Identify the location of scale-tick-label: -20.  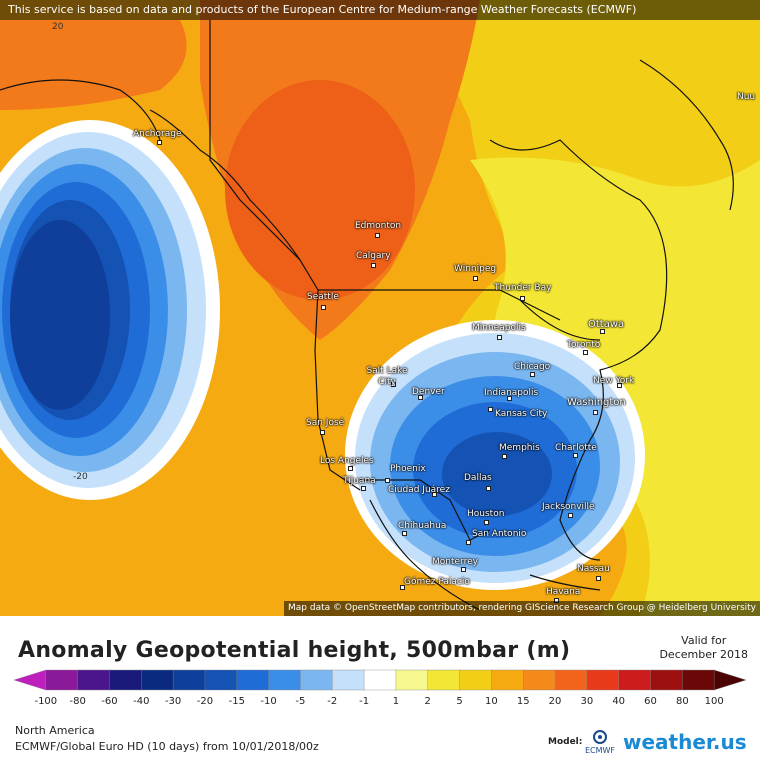
(205, 701).